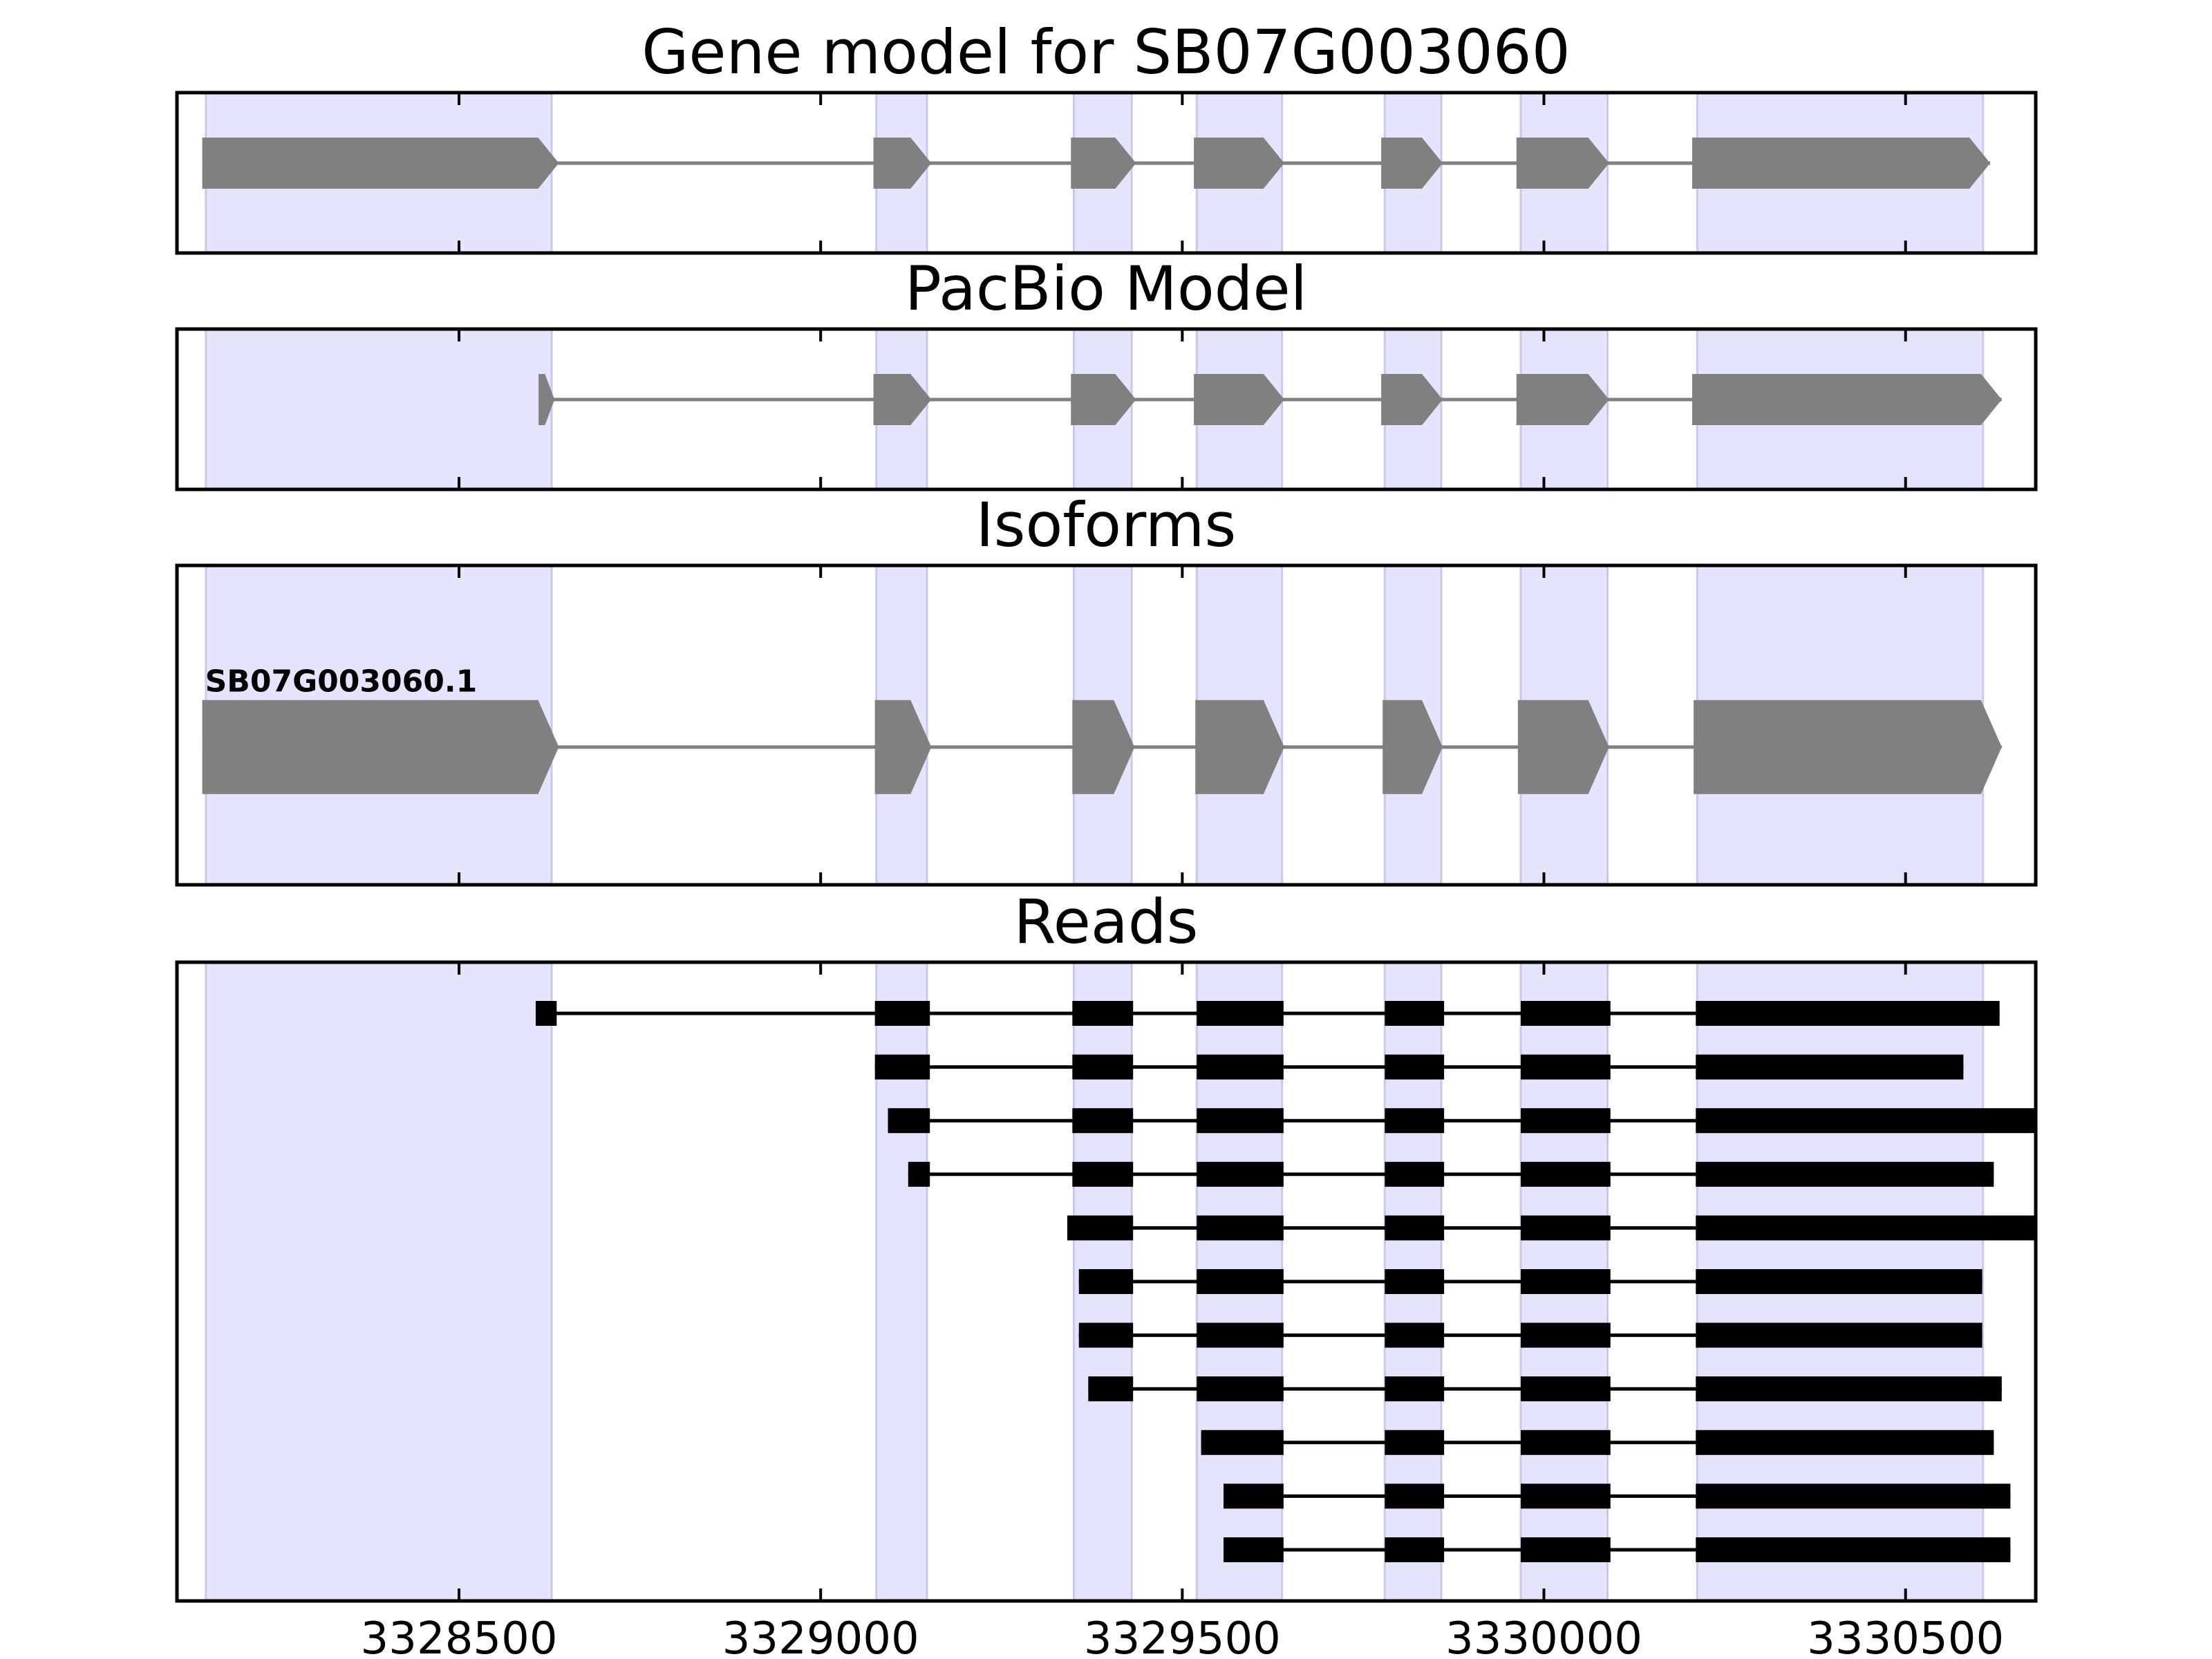 The height and width of the screenshot is (1659, 2212). I want to click on x-tick-label: 3329000, so click(821, 1636).